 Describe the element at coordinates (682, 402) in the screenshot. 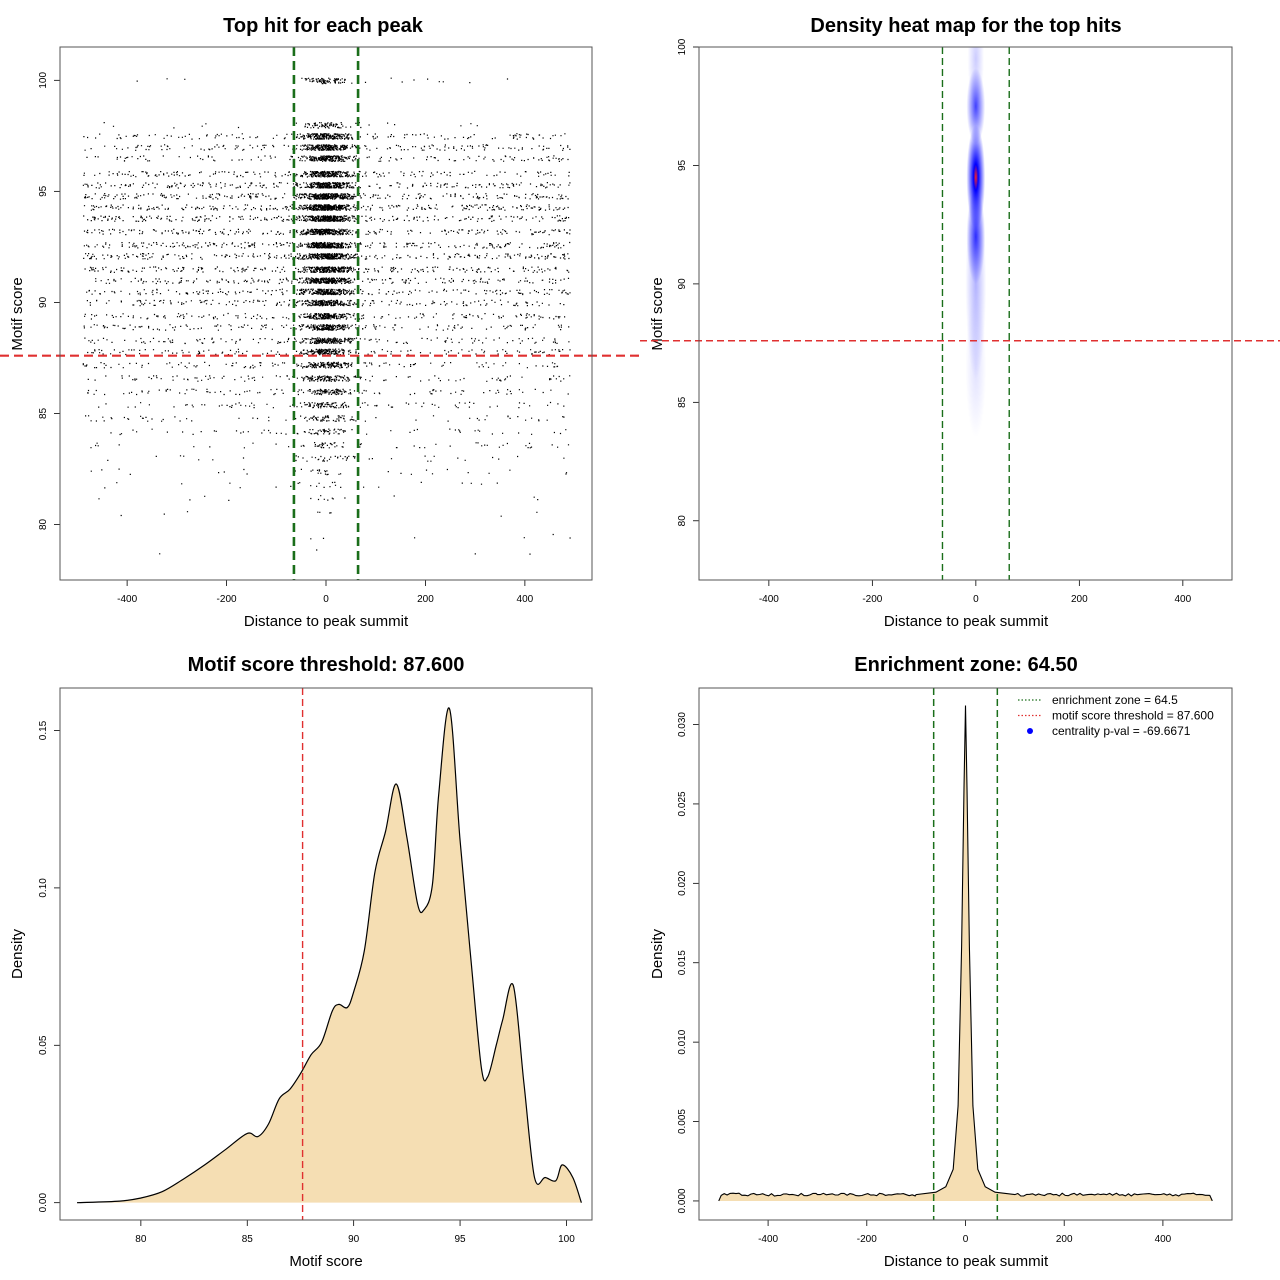

I see `heatmap-ytick-label: 85` at that location.